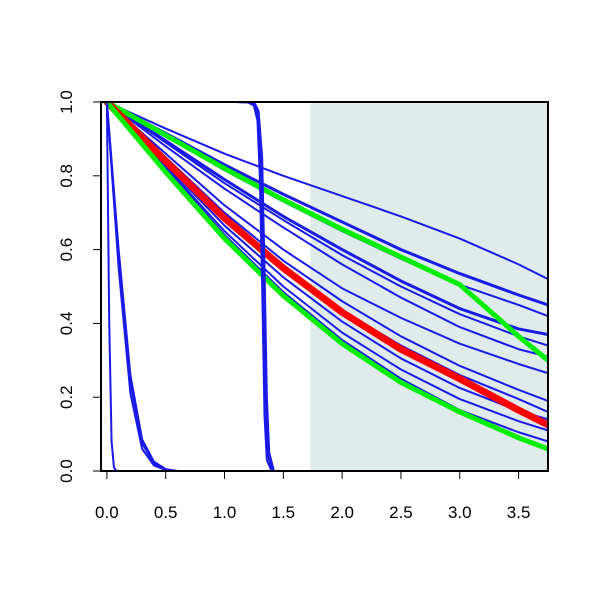 The height and width of the screenshot is (600, 600). What do you see at coordinates (107, 512) in the screenshot?
I see `x-tick-label: 0.0` at bounding box center [107, 512].